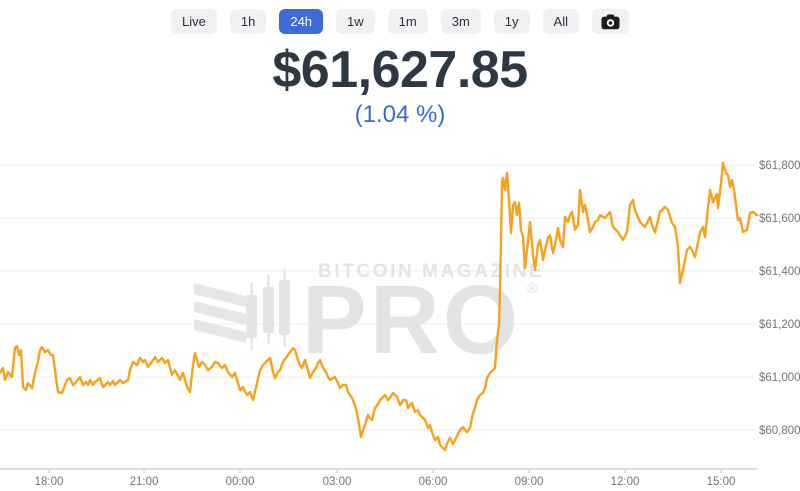 This screenshot has height=491, width=800. I want to click on screenshot-button, so click(610, 21).